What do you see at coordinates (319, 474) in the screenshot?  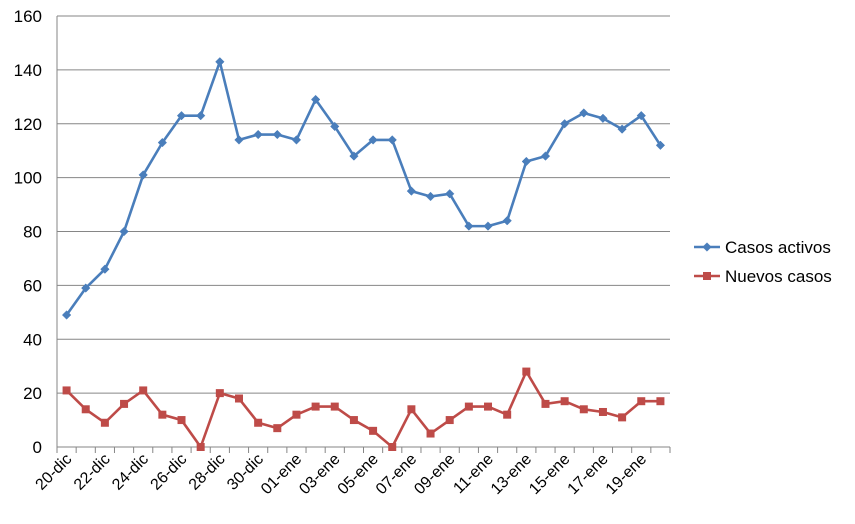 I see `x-tick-label: 03-ene` at bounding box center [319, 474].